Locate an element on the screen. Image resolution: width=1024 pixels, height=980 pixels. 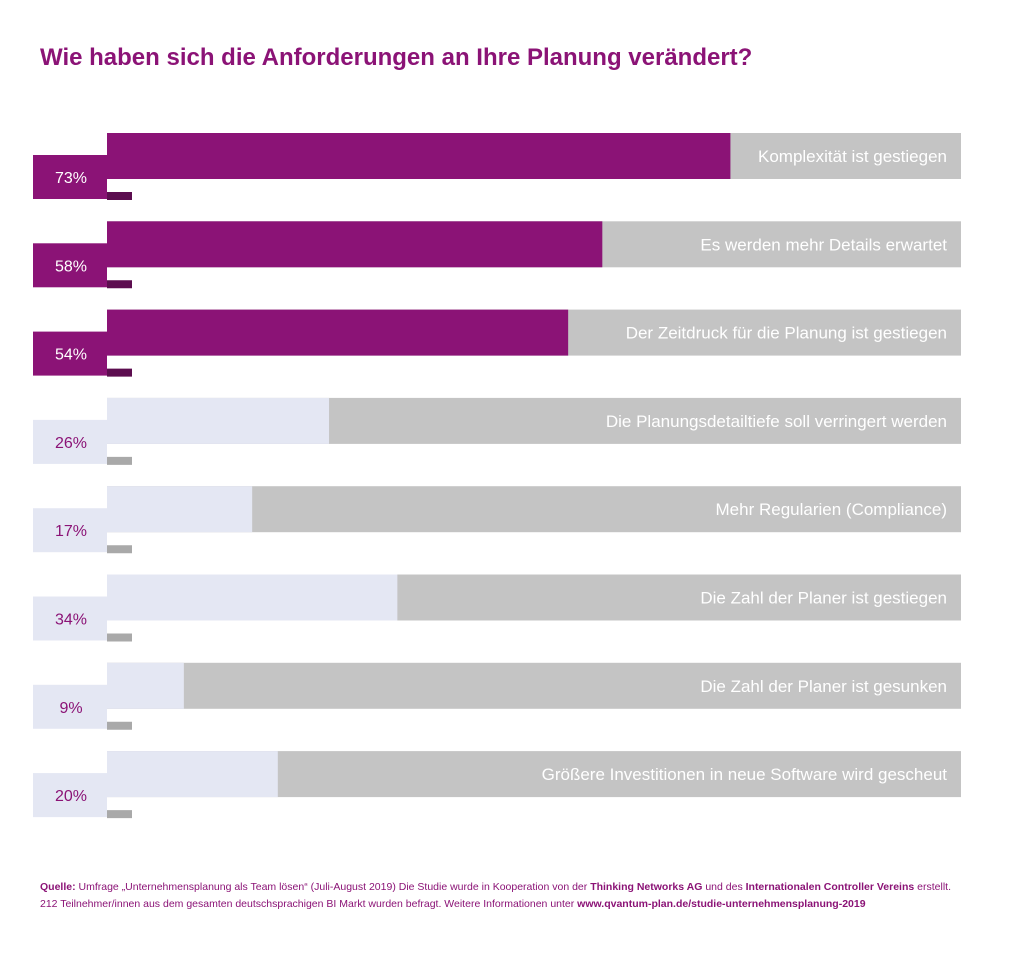
value-label: 34% is located at coordinates (71, 620).